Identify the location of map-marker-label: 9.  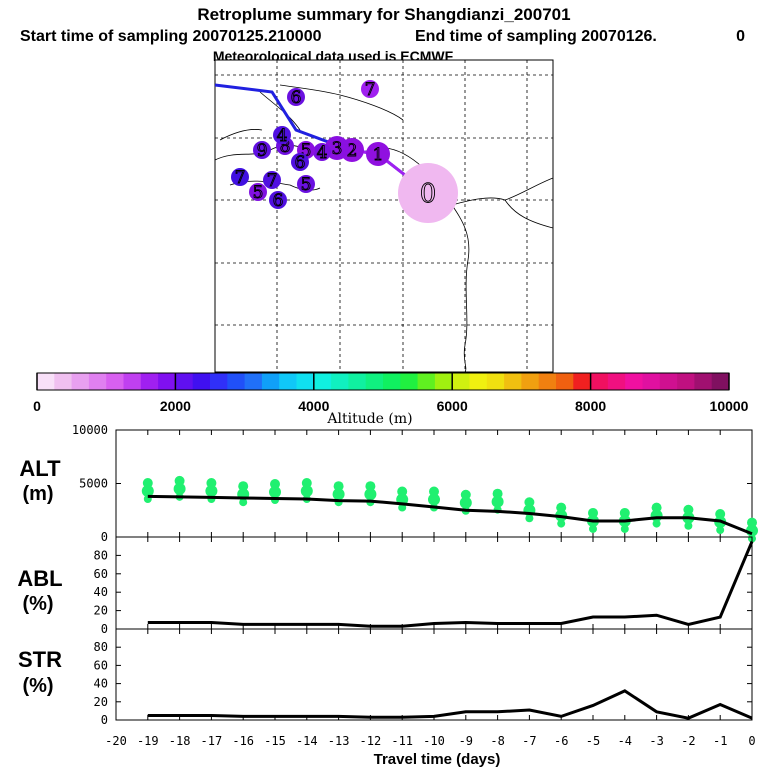
(262, 151).